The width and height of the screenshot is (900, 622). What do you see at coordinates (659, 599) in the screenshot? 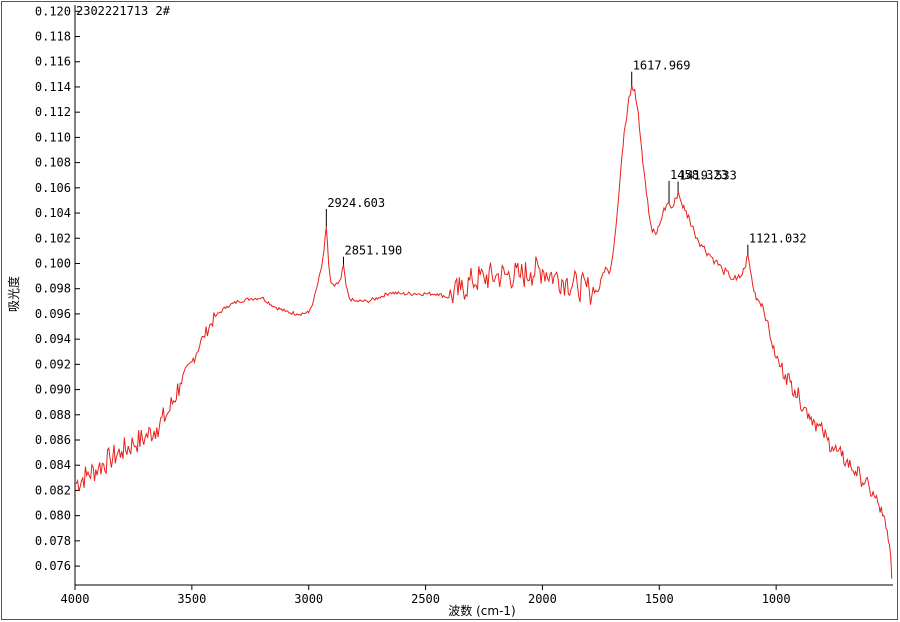
I see `x-tick-label: 1500` at bounding box center [659, 599].